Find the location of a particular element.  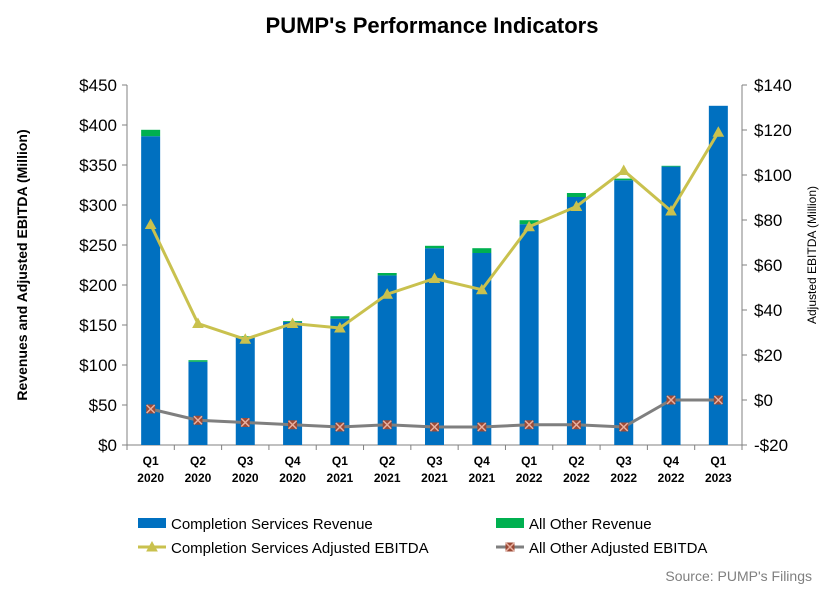

right-tick-label: $80 is located at coordinates (768, 220).